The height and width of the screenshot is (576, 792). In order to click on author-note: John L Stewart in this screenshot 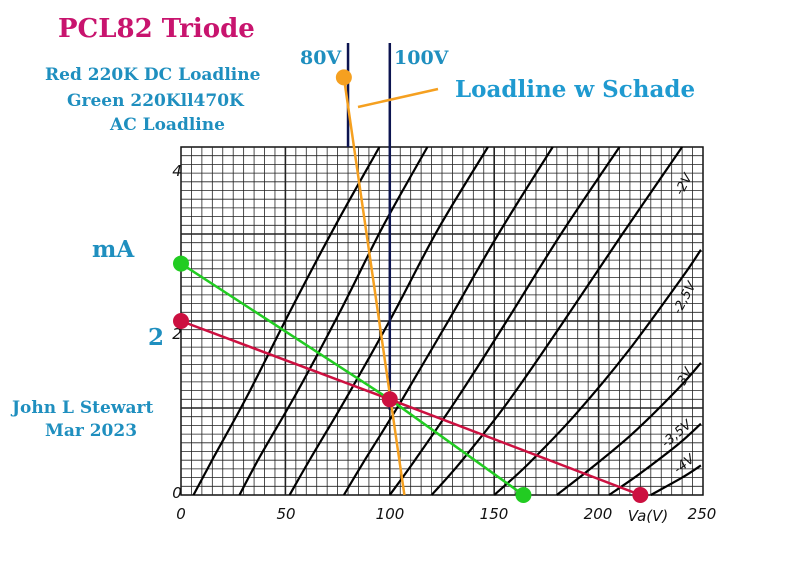, I will do `click(81, 408)`.